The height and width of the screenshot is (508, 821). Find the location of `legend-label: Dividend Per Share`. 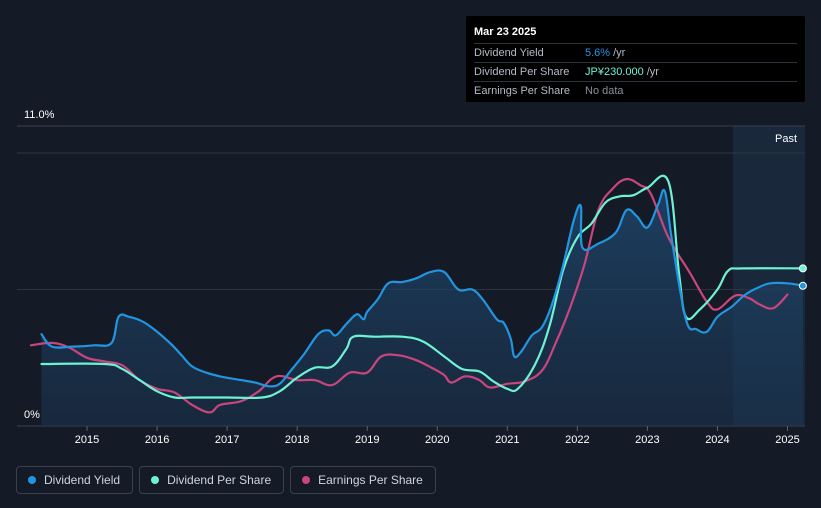

legend-label: Dividend Per Share is located at coordinates (219, 480).